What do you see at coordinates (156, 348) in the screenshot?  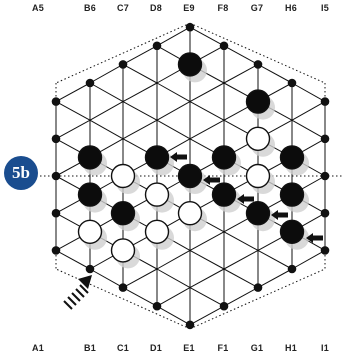 I see `bottom-label-d1: D1` at bounding box center [156, 348].